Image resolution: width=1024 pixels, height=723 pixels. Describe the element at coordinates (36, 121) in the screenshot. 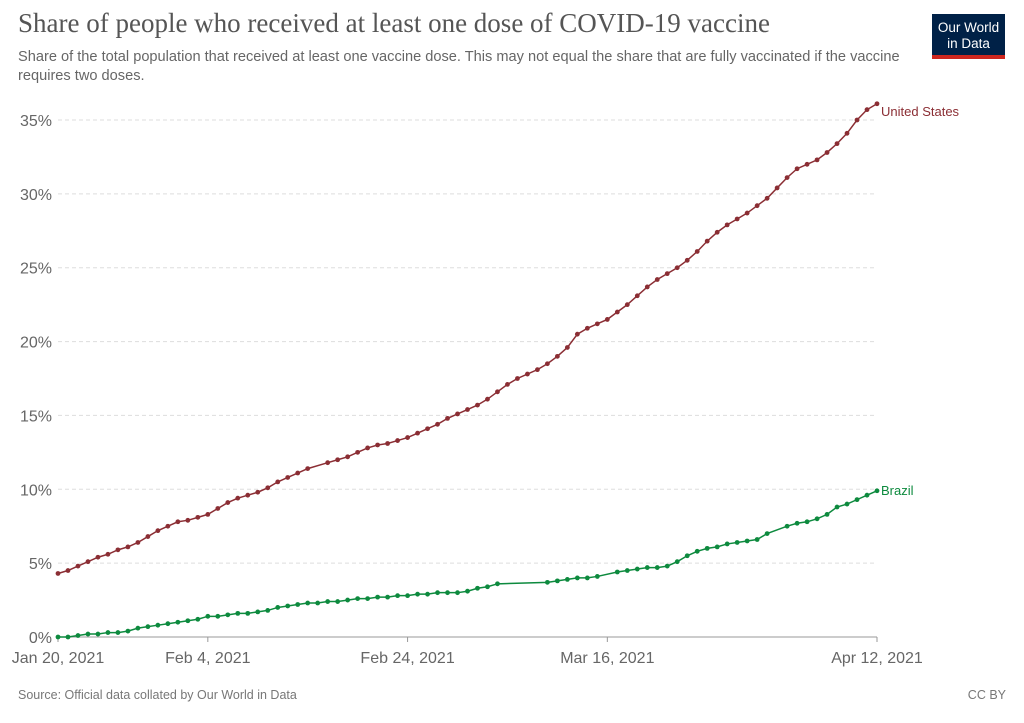

I see `y-tick-label: 35%` at that location.